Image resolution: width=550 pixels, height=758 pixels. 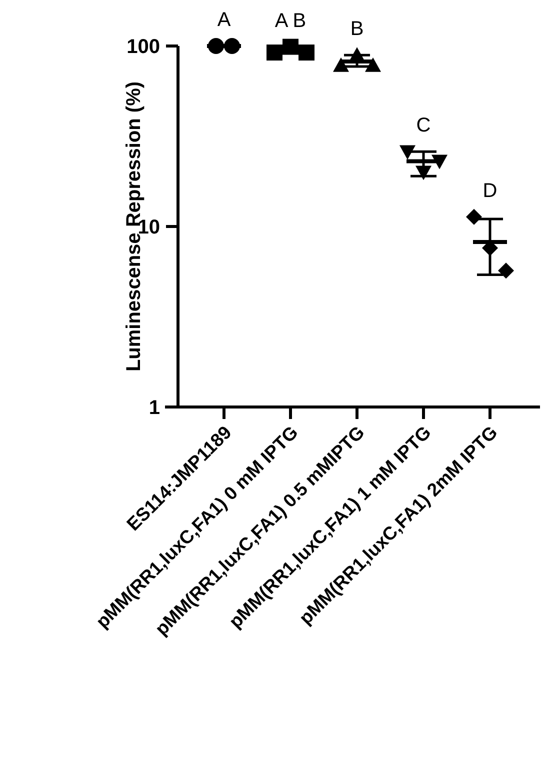 I want to click on text: A B, so click(x=290, y=21).